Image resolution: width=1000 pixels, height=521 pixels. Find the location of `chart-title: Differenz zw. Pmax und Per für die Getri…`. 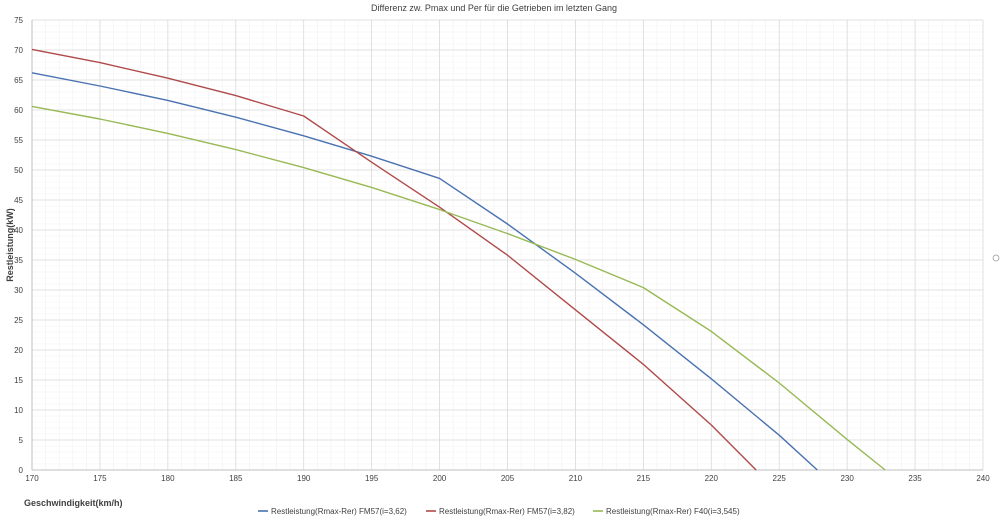

chart-title: Differenz zw. Pmax und Per für die Getri… is located at coordinates (494, 8).